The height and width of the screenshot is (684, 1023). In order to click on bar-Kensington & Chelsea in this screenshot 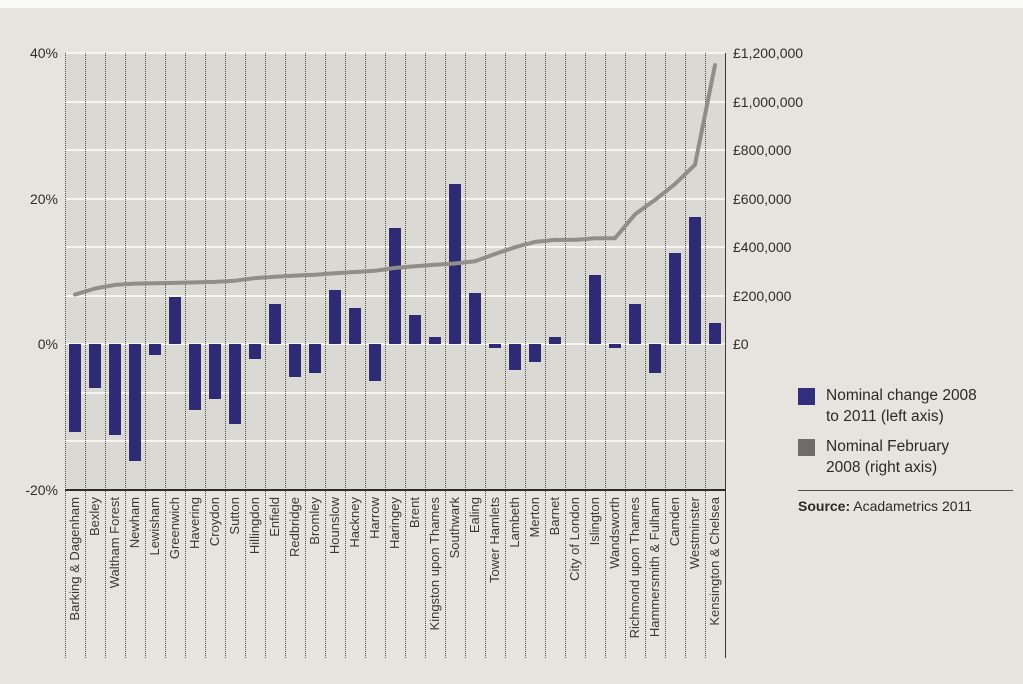, I will do `click(715, 333)`.